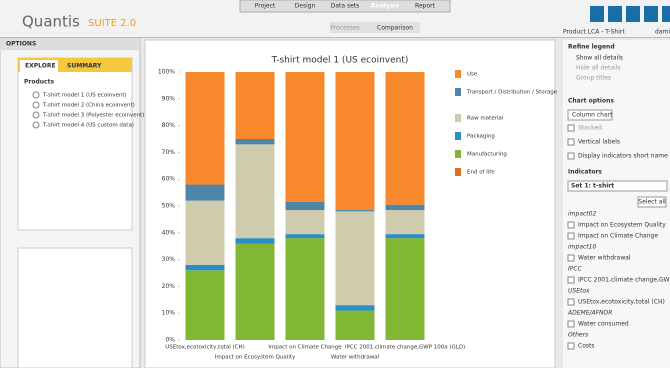 The width and height of the screenshot is (670, 368). I want to click on y-tick-label: 50%, so click(169, 206).